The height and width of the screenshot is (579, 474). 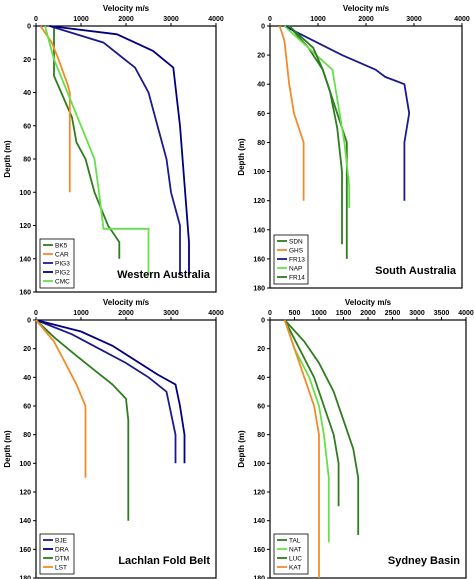 I want to click on x-tick-label: 3500, so click(x=442, y=313).